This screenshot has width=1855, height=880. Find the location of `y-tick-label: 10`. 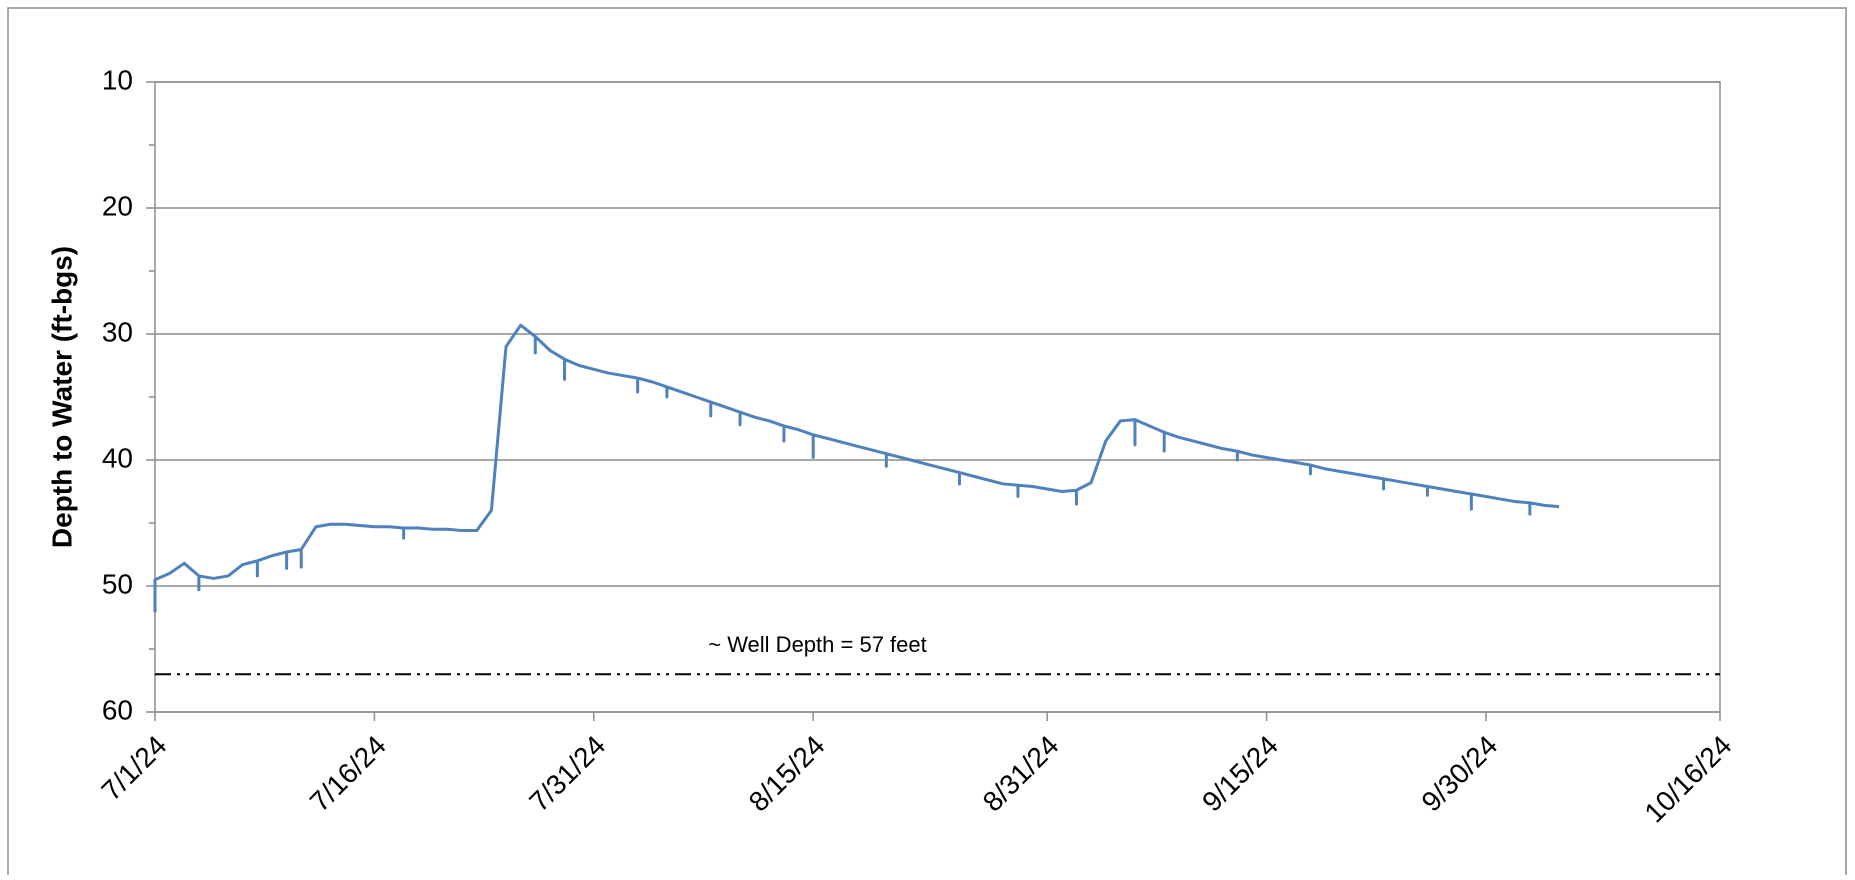

y-tick-label: 10 is located at coordinates (117, 79).